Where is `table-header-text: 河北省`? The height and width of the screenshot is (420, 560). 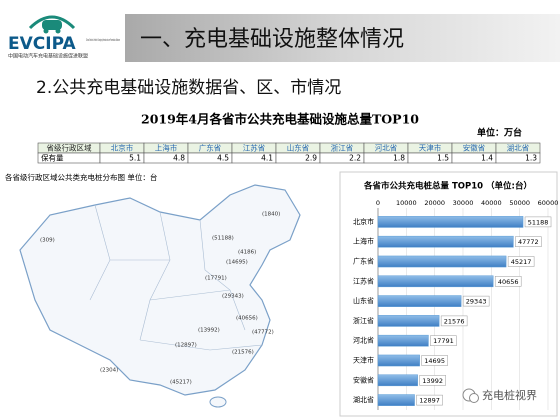 table-header-text: 河北省 is located at coordinates (386, 148).